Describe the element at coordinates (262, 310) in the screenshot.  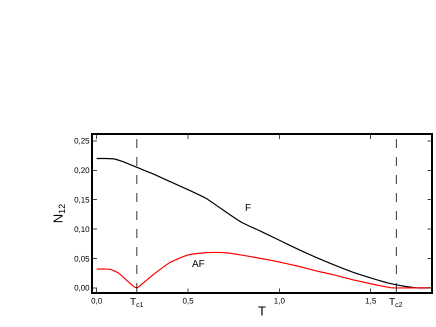
I see `x-axis-title: T` at that location.